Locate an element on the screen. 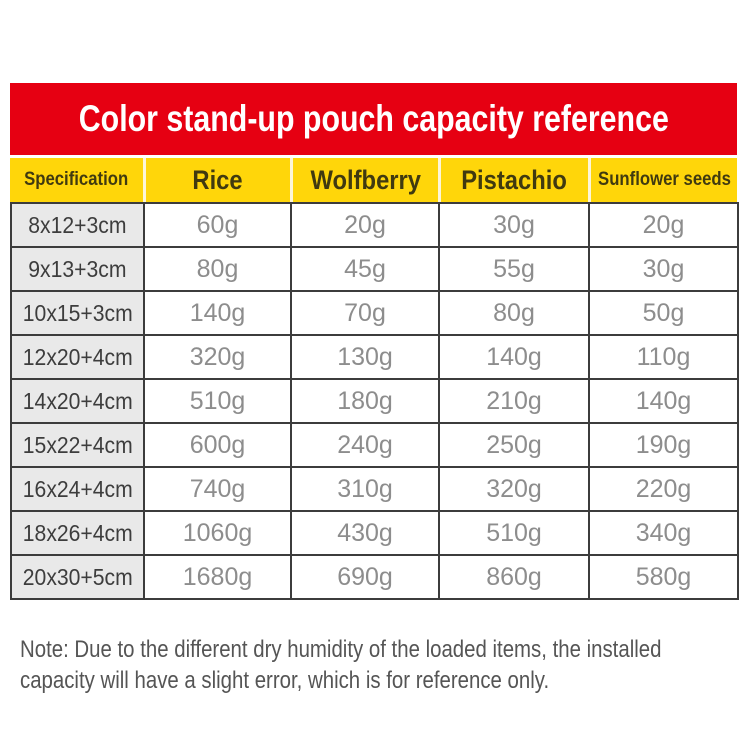  value-cell: 1060g is located at coordinates (217, 533).